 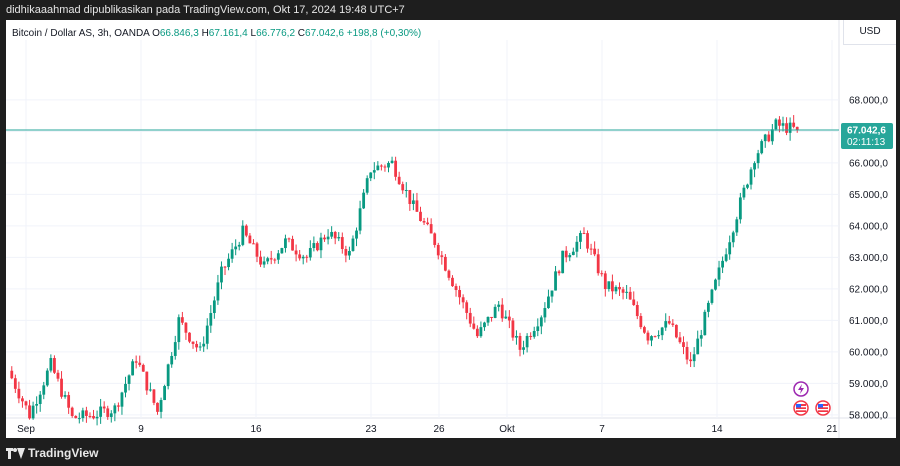 What do you see at coordinates (26, 429) in the screenshot?
I see `x-tick-label: Sep` at bounding box center [26, 429].